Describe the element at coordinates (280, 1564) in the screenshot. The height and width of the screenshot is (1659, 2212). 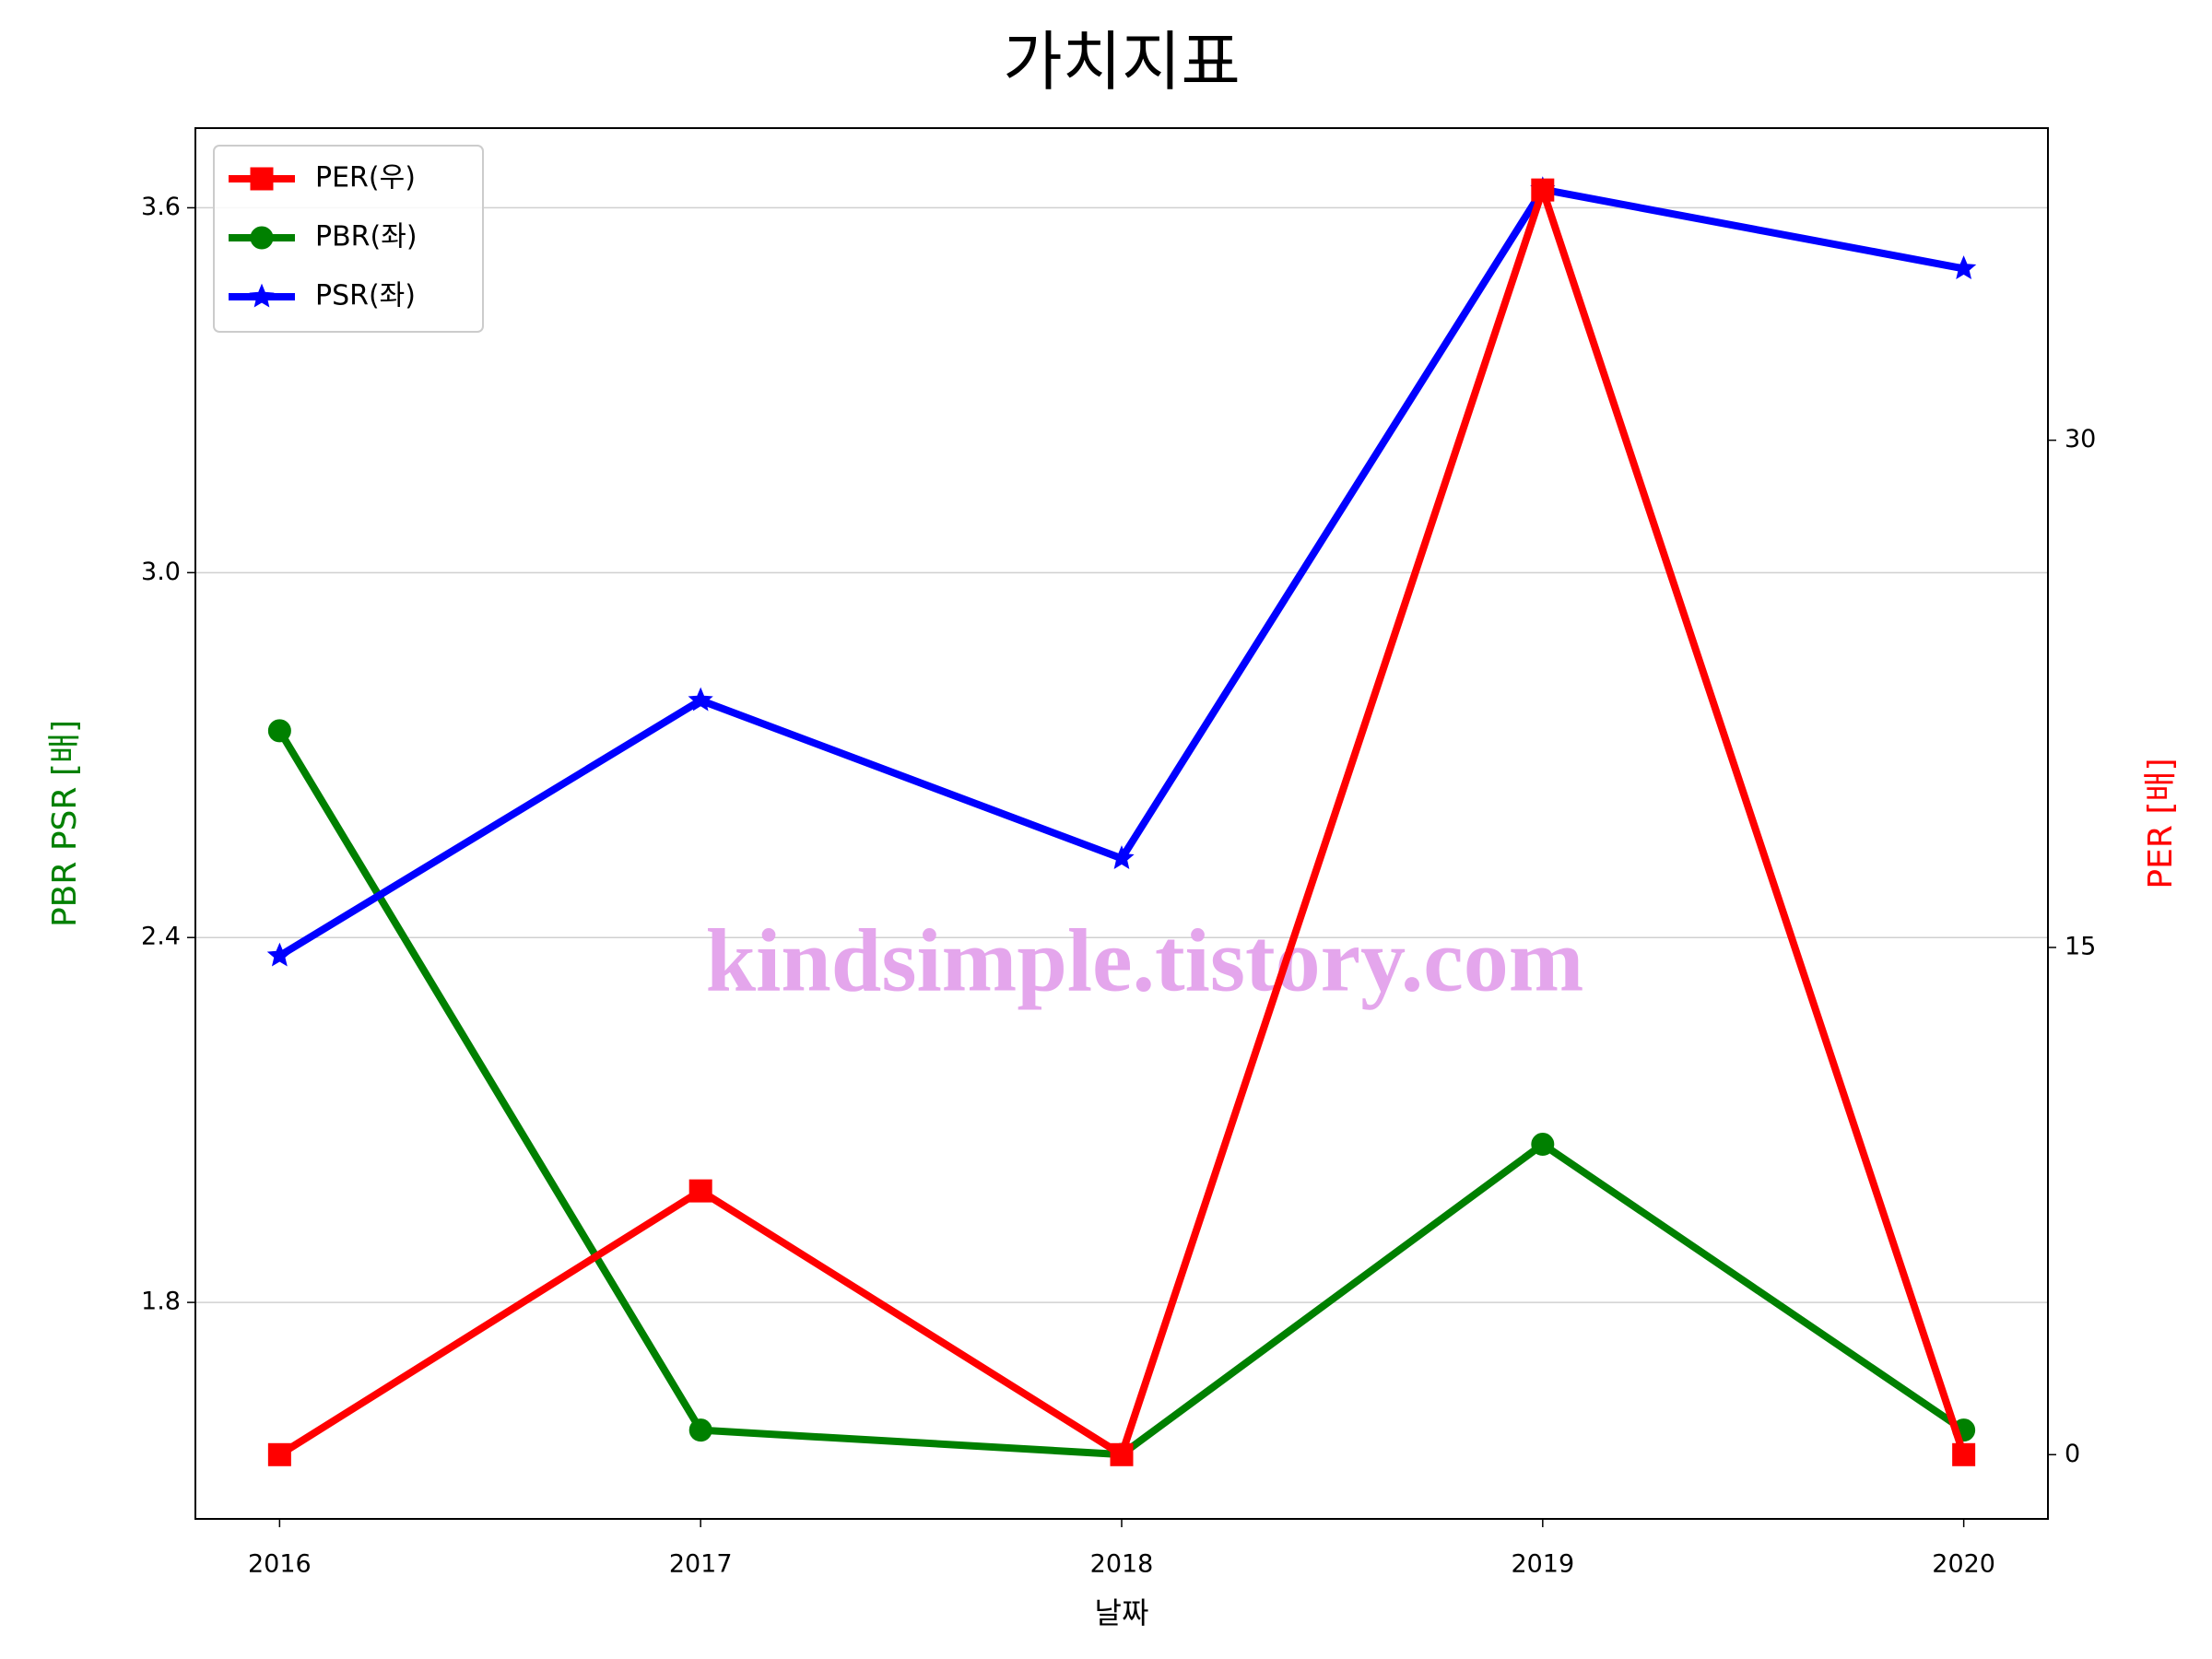
I see `x-tick-label: 2016` at that location.